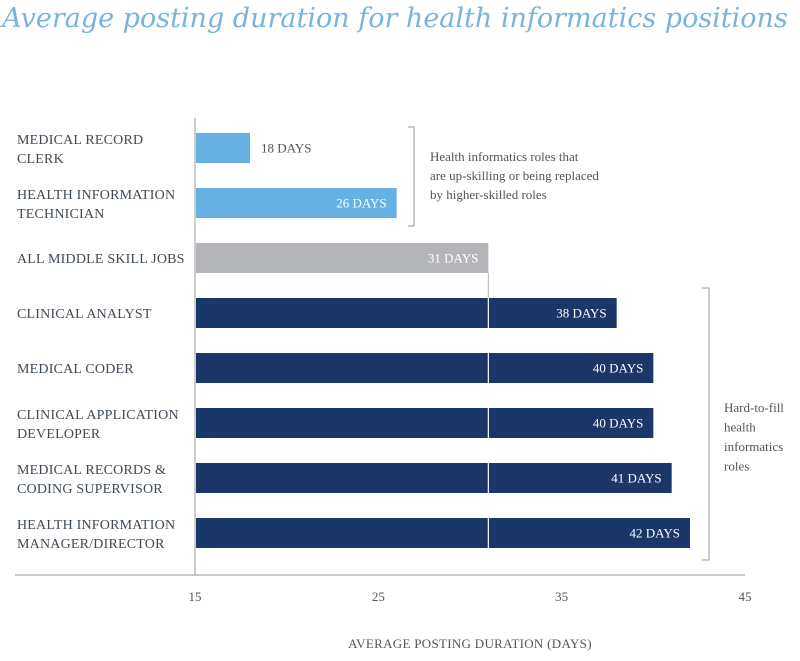 The height and width of the screenshot is (661, 800). Describe the element at coordinates (361, 203) in the screenshot. I see `value-label: 26 DAYS` at that location.